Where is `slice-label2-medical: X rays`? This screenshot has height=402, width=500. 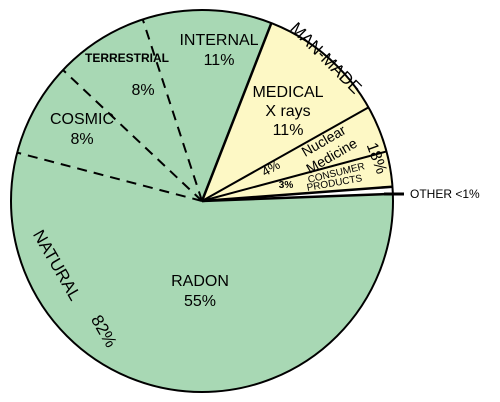 slice-label2-medical: X rays is located at coordinates (287, 111).